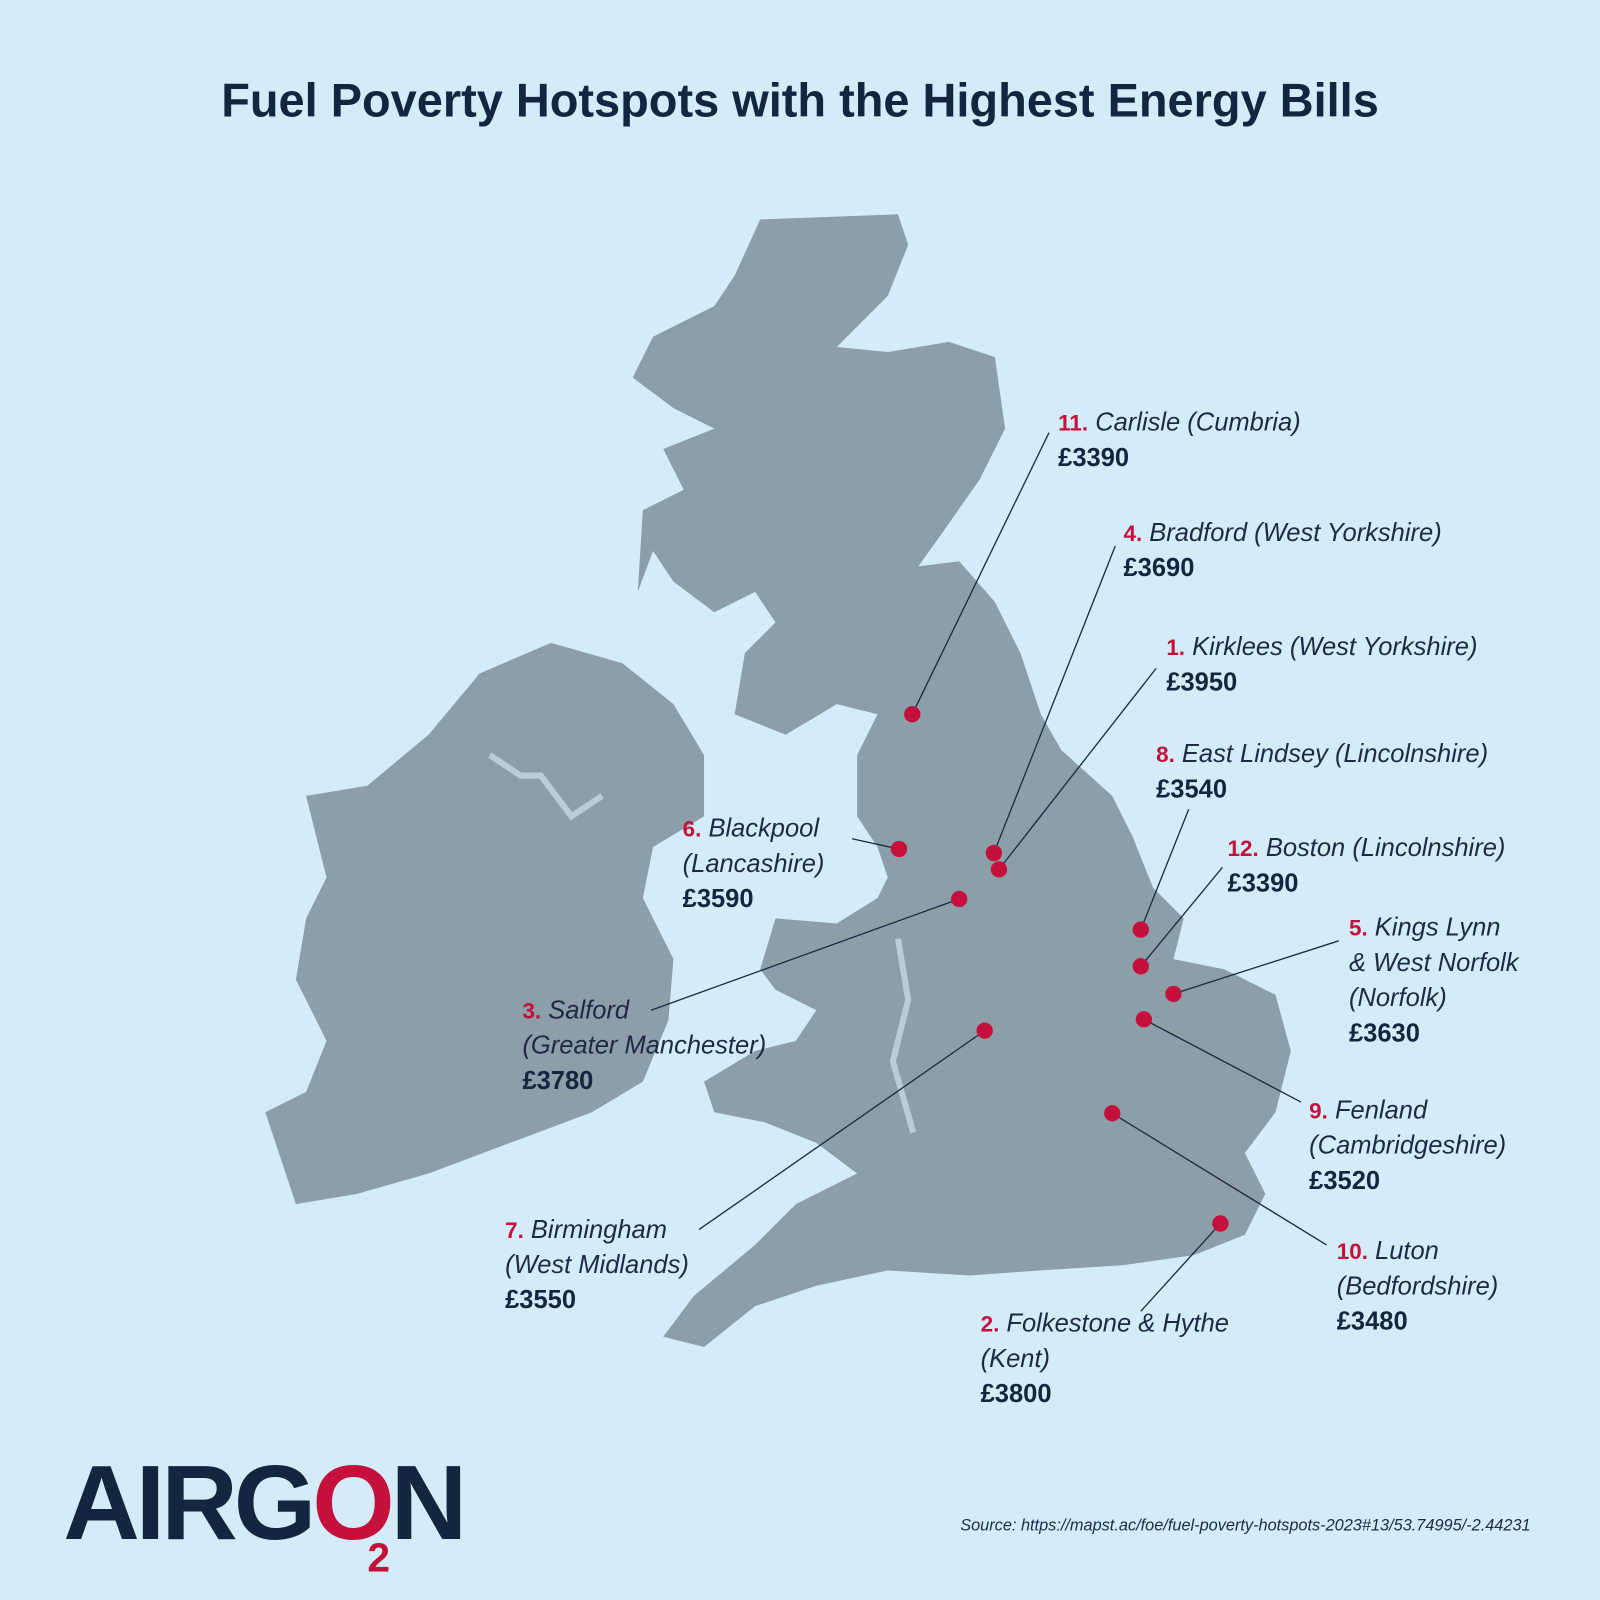  I want to click on hotspot-name: Folkestone & Hythe, so click(1117, 1324).